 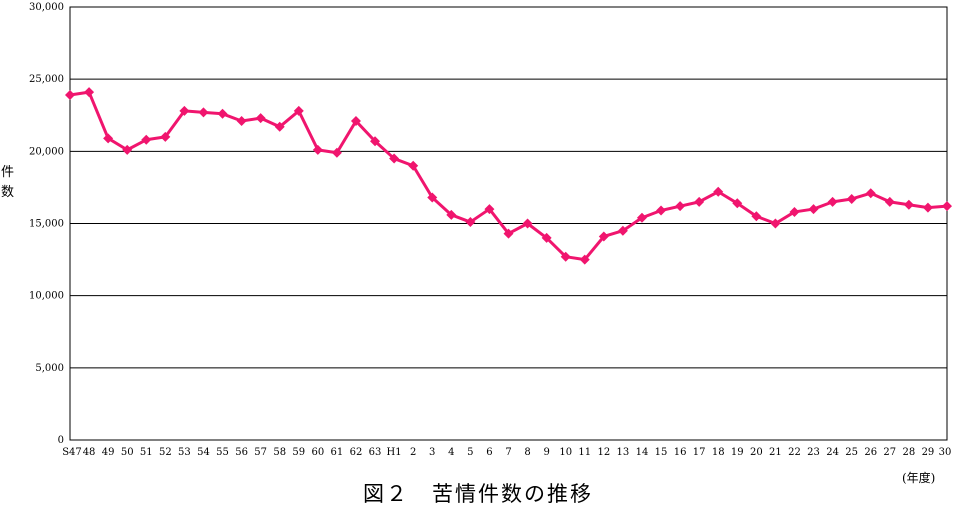 I want to click on y-tick-label: 5,000, so click(x=49, y=368).